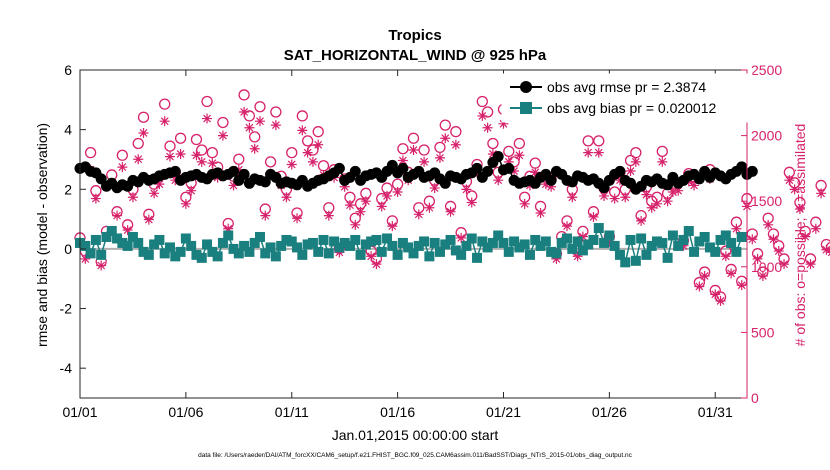 This screenshot has height=470, width=830. Describe the element at coordinates (766, 267) in the screenshot. I see `y2-tick-label: 1000` at that location.